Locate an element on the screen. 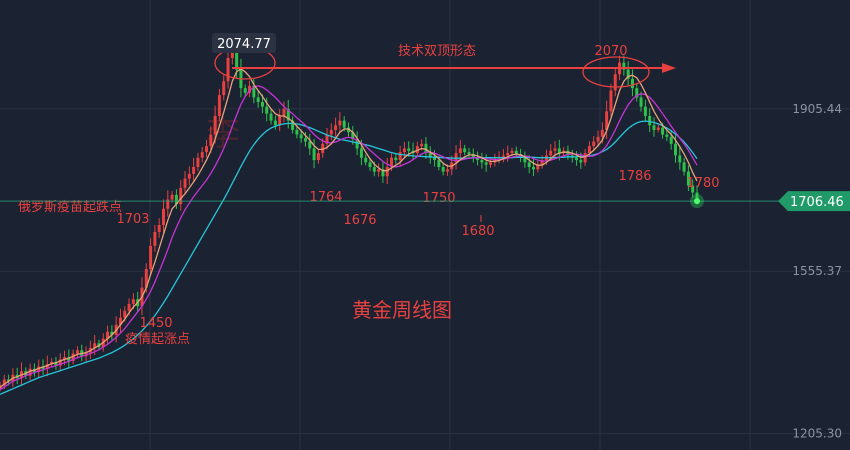 Image resolution: width=850 pixels, height=450 pixels. level-label: 1764 is located at coordinates (325, 197).